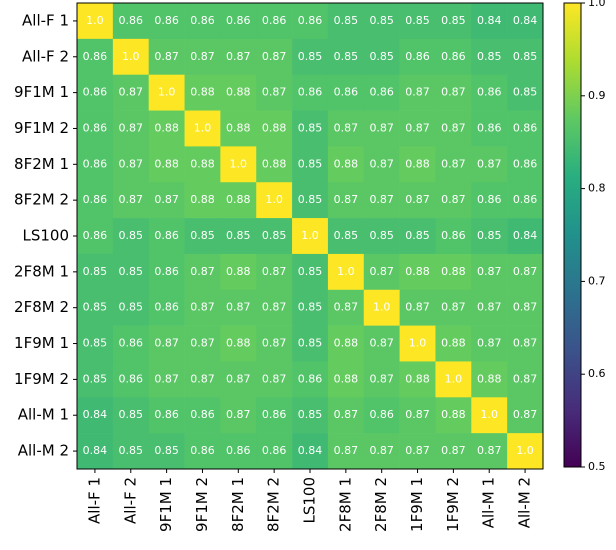 This screenshot has height=550, width=616. I want to click on y-tick-label: 1F9M 1, so click(41, 343).